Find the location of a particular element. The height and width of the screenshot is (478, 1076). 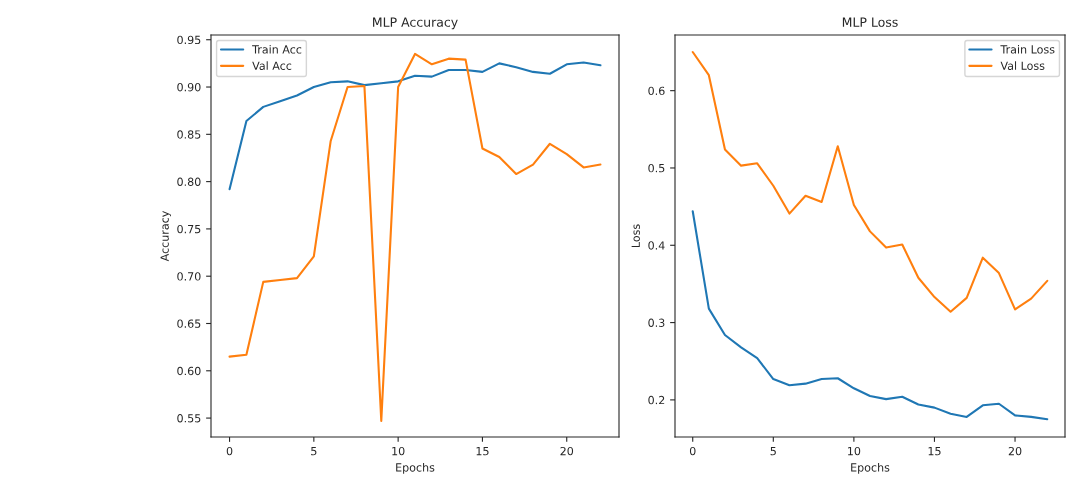

legend-label: Val Loss is located at coordinates (1022, 65).